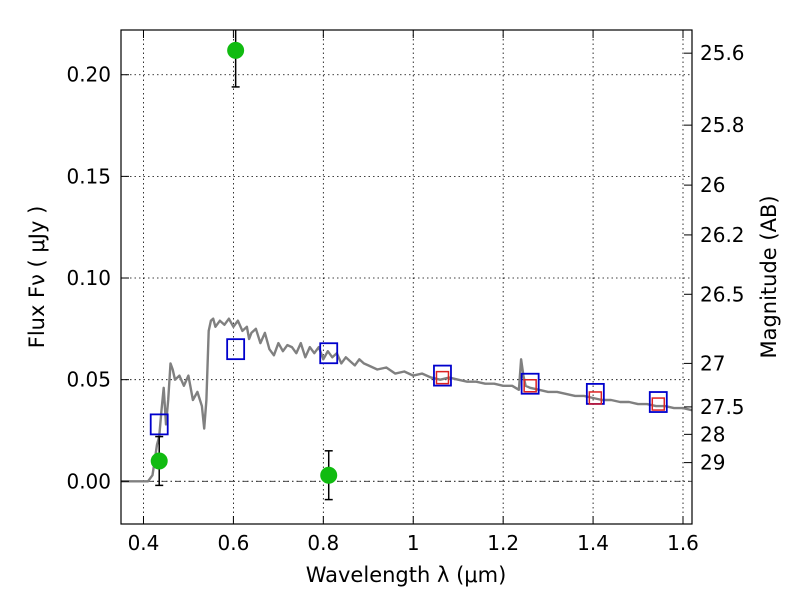 This screenshot has height=600, width=800. What do you see at coordinates (233, 543) in the screenshot?
I see `x-tick-label: 0.6` at bounding box center [233, 543].